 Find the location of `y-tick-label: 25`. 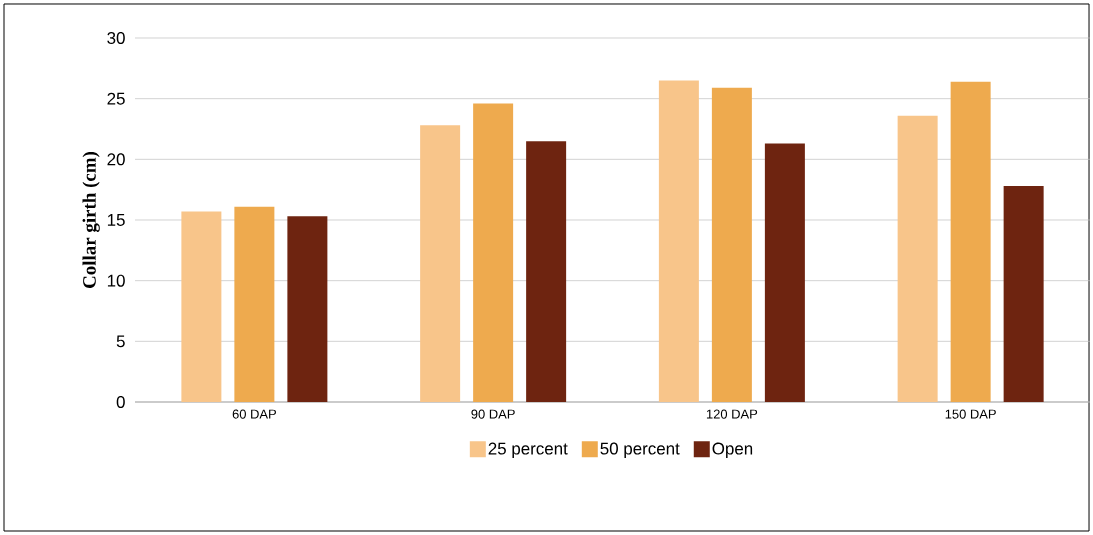

y-tick-label: 25 is located at coordinates (116, 98).